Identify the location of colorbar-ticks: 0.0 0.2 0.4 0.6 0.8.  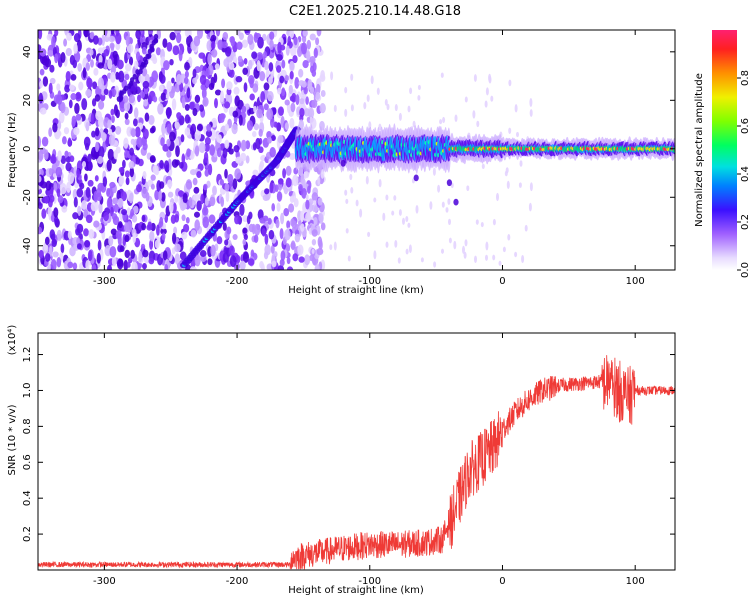
(743, 174).